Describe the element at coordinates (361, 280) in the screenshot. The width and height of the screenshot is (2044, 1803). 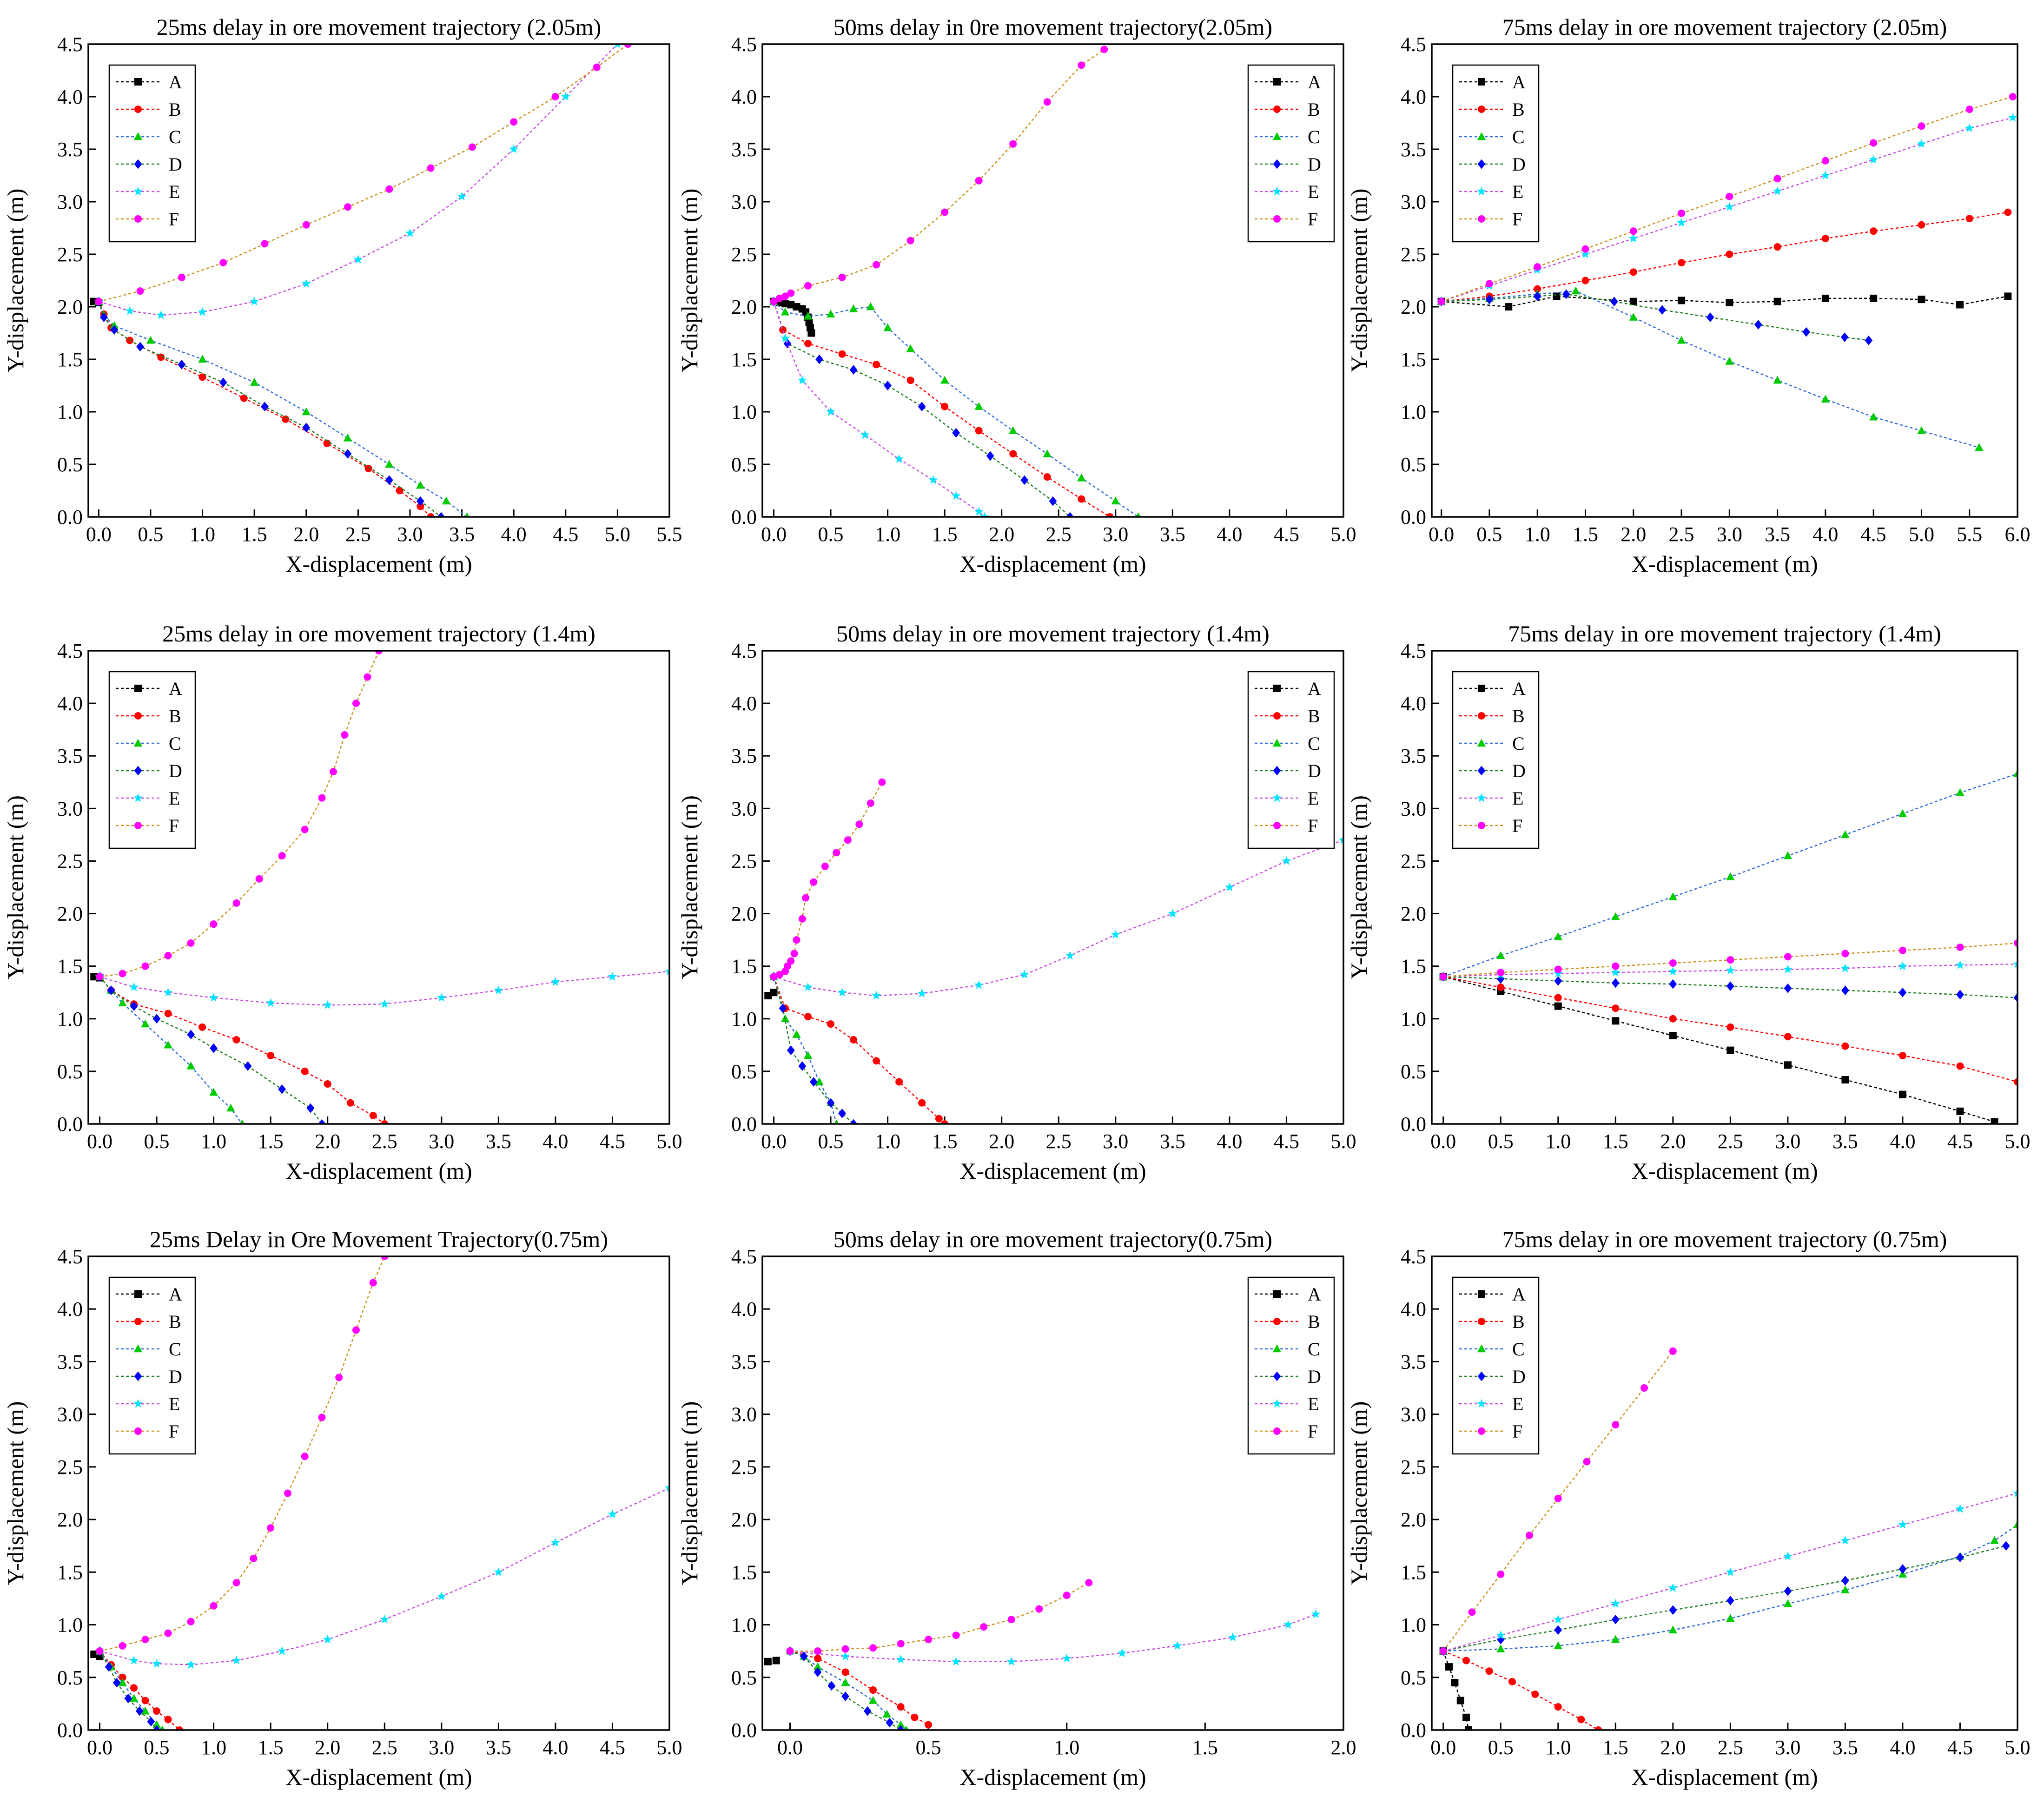
I see `series-group` at that location.